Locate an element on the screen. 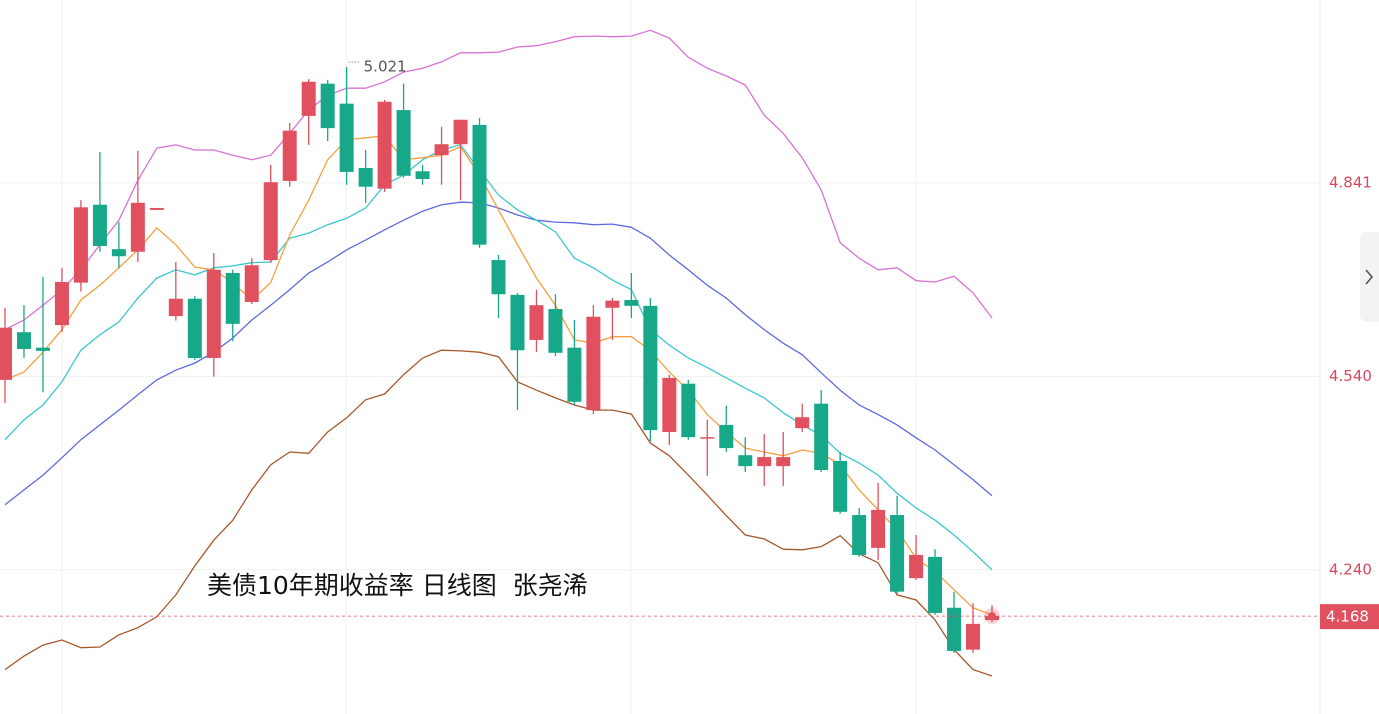  last-price-label: 4.168 is located at coordinates (1347, 617).